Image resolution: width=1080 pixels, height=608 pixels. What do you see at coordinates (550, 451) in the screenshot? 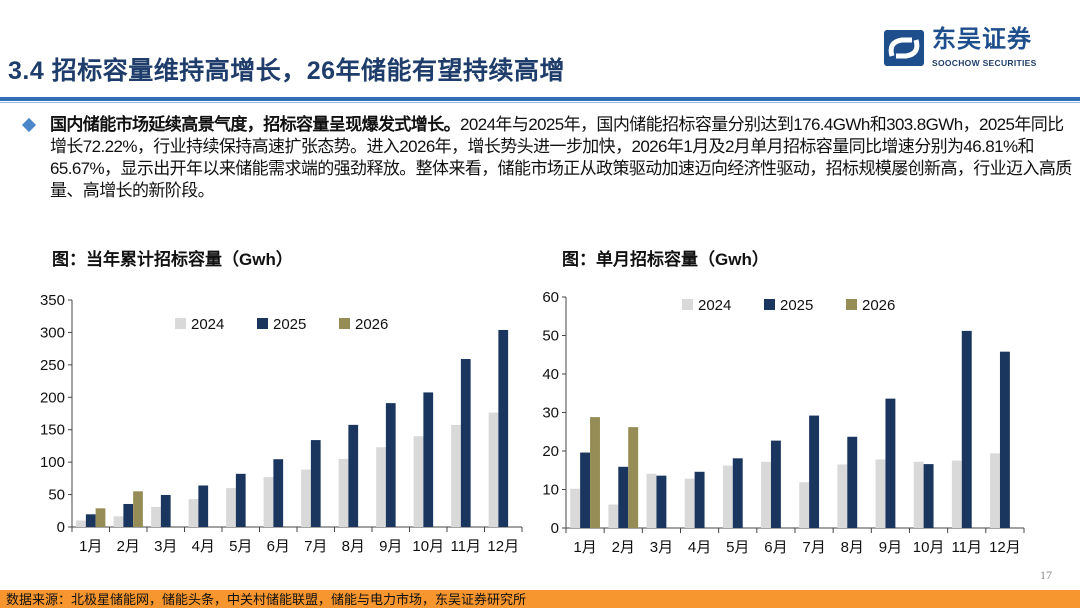
I see `y-tick-label: 20` at bounding box center [550, 451].